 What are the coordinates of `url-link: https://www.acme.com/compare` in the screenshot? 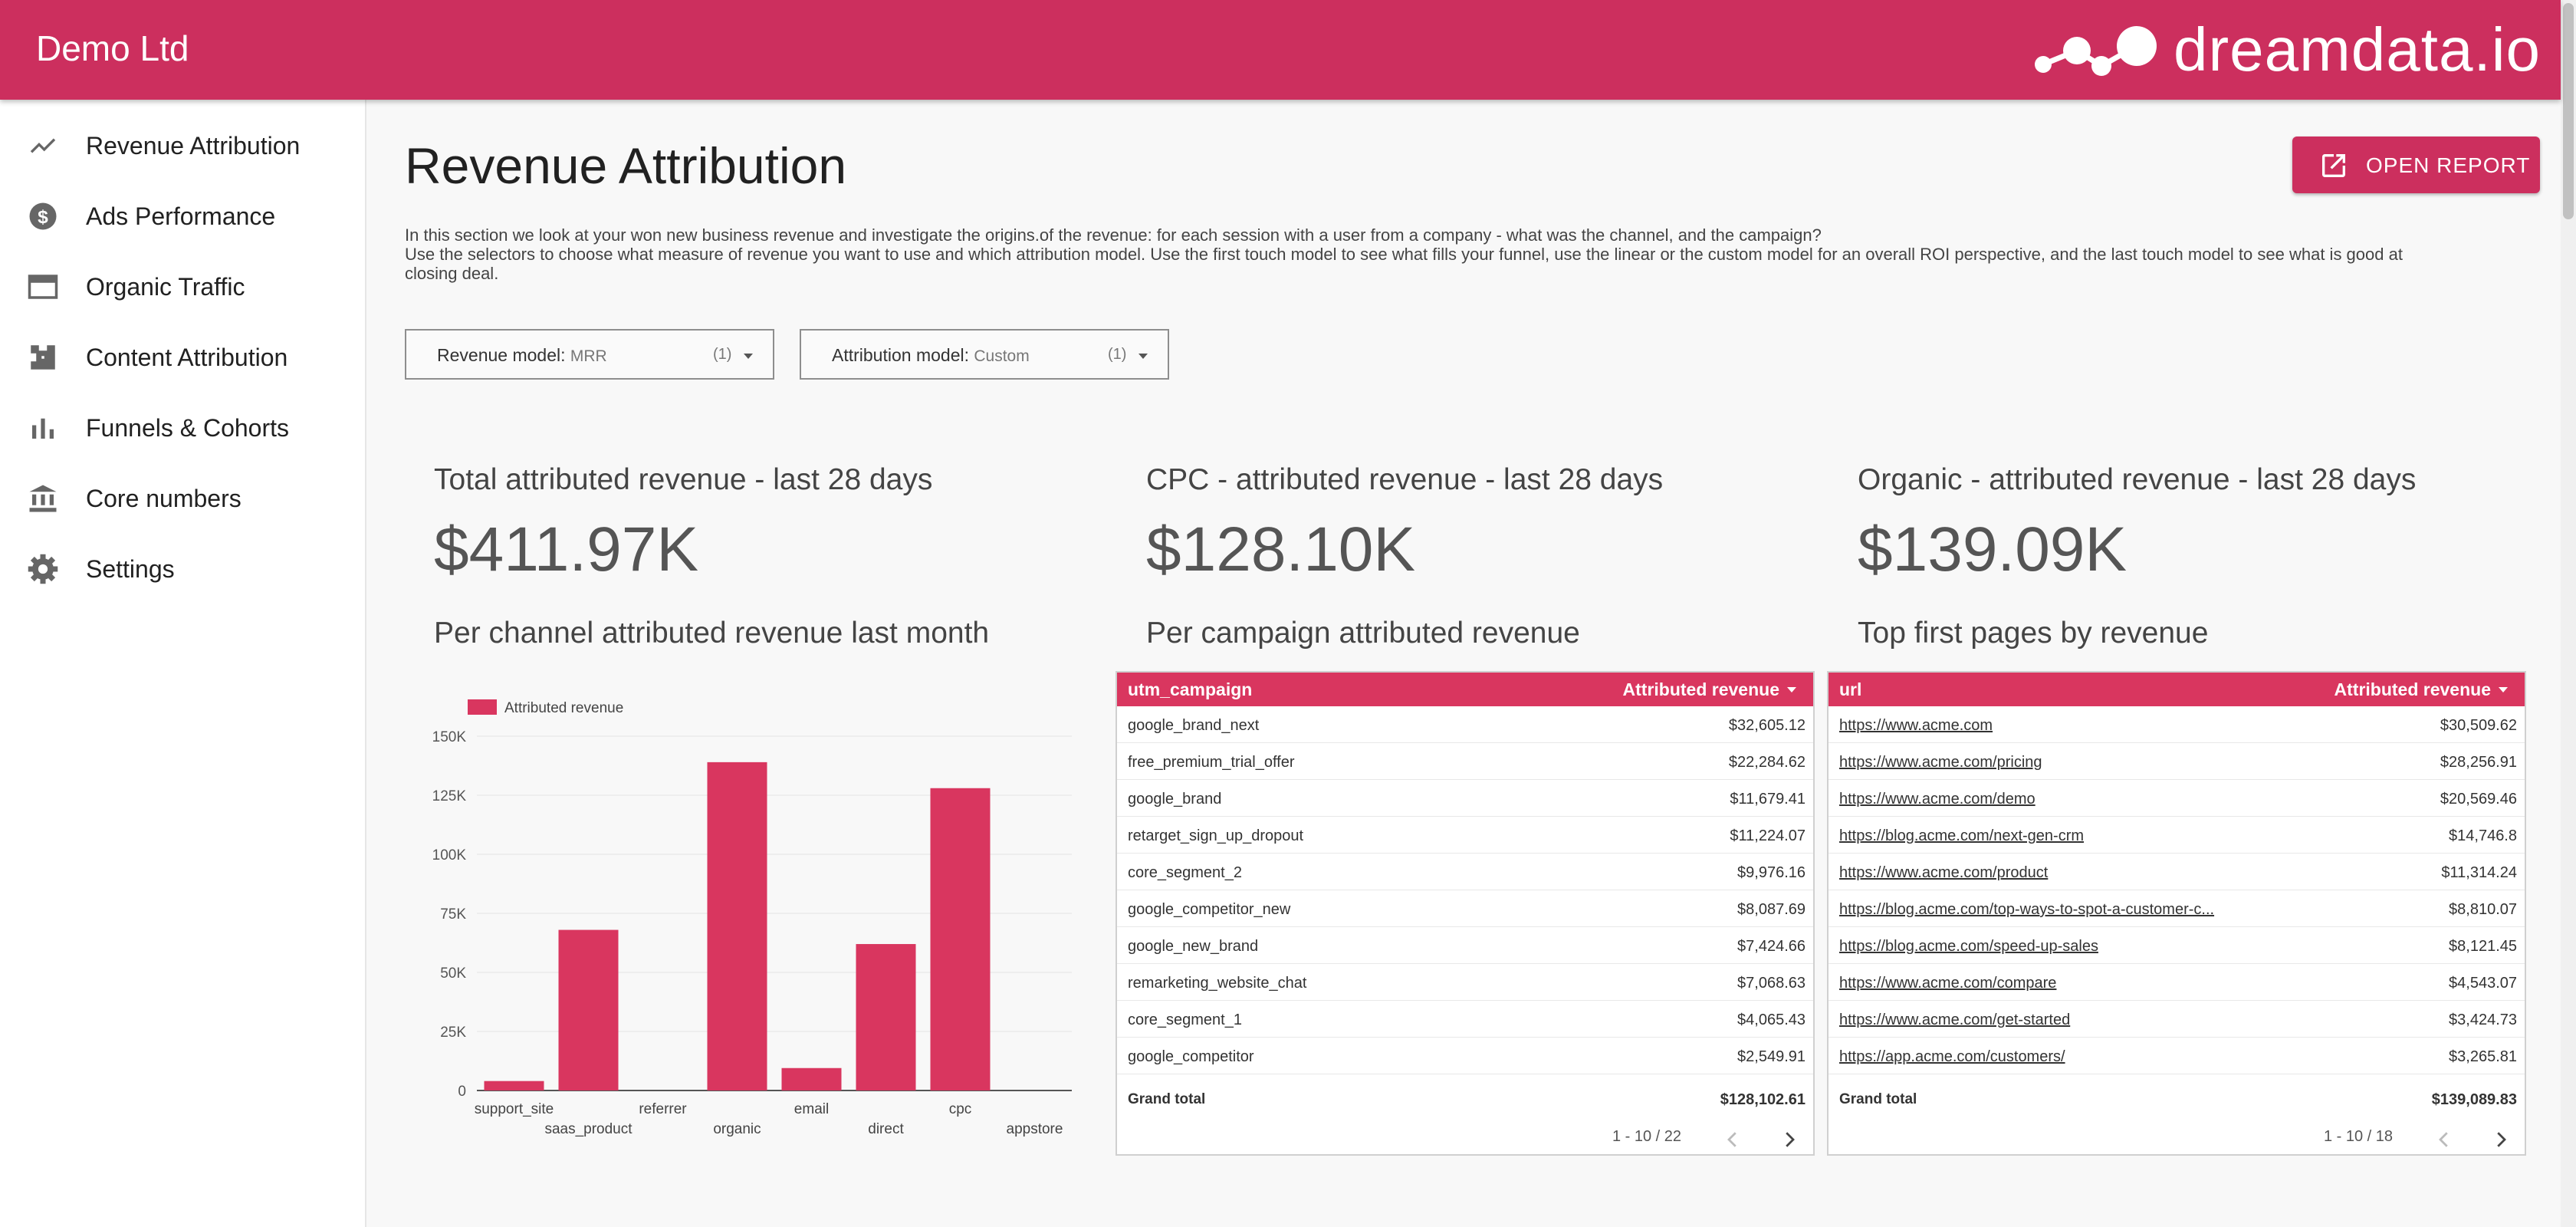 It's located at (1948, 983).